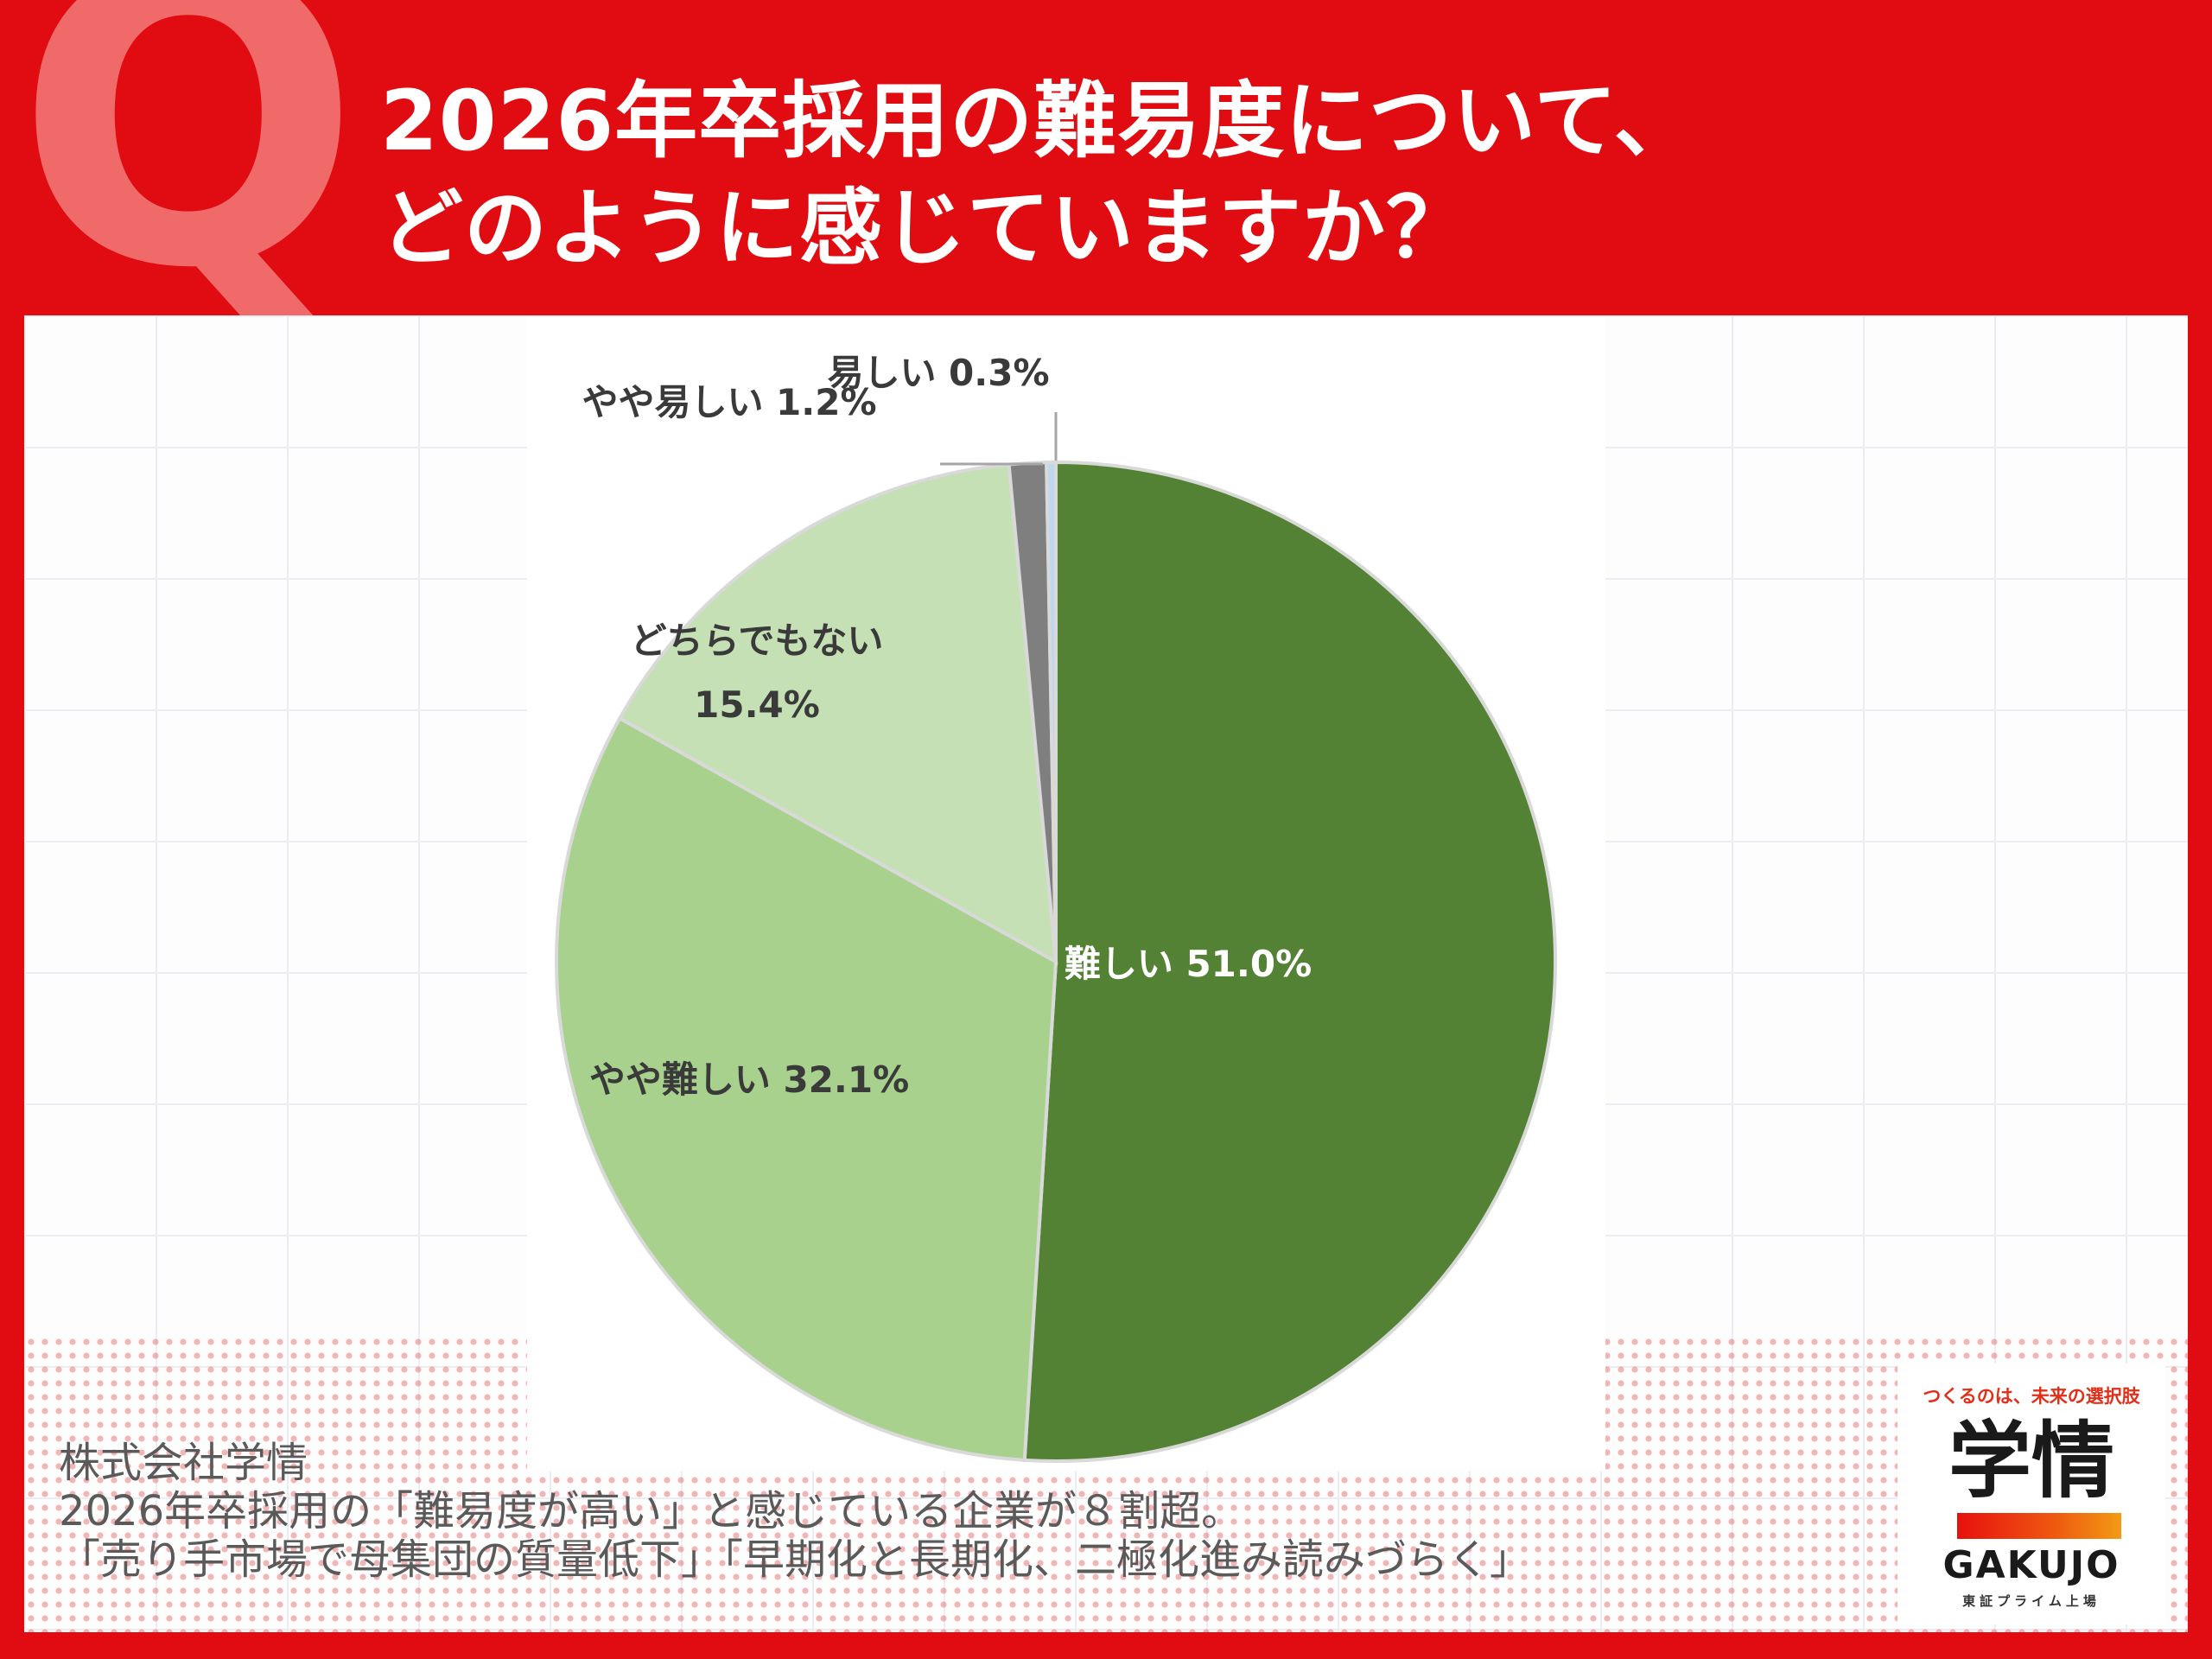 This screenshot has width=2212, height=1659. Describe the element at coordinates (2031, 1565) in the screenshot. I see `logo-name-en: GAKUJO` at that location.